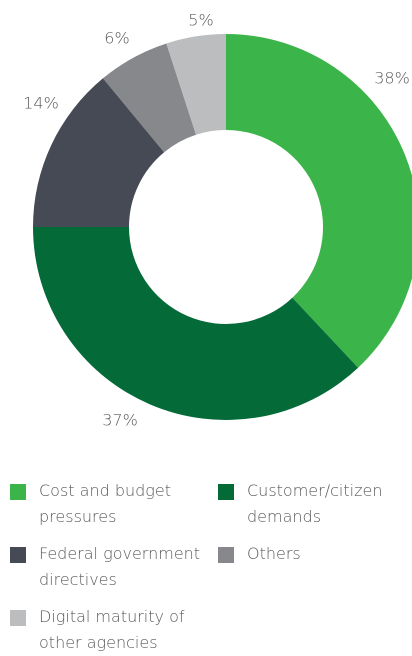 This screenshot has width=412, height=656. What do you see at coordinates (274, 553) in the screenshot?
I see `legend-label: Others` at bounding box center [274, 553].